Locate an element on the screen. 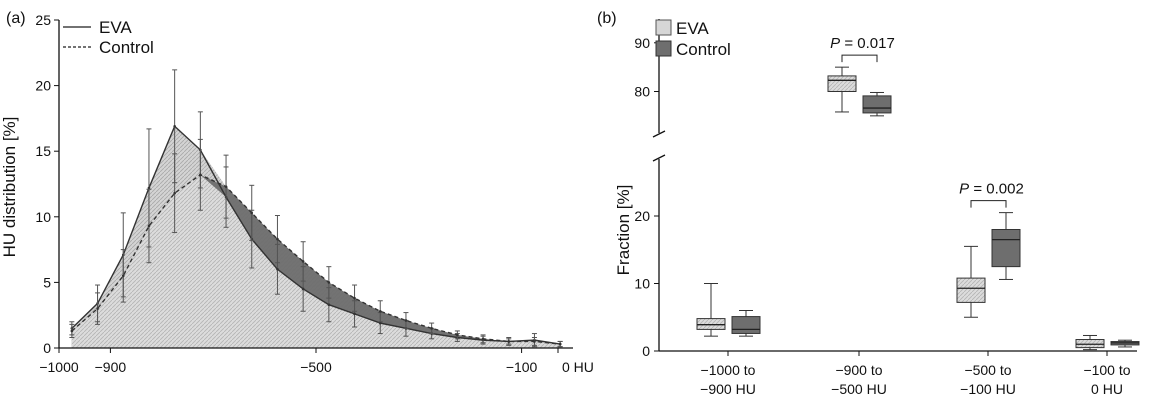  panel-b-label: (b) is located at coordinates (607, 18).